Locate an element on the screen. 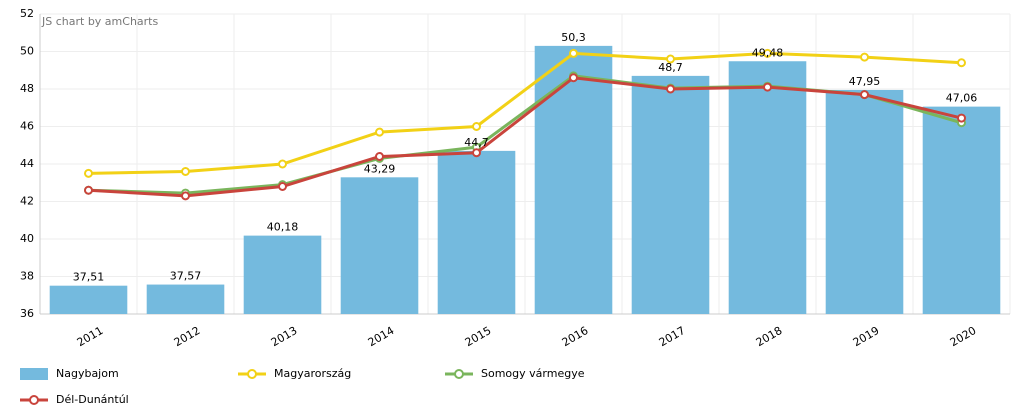 Image resolution: width=1011 pixels, height=406 pixels. legend-item: Dél-Dunántúl is located at coordinates (74, 399).